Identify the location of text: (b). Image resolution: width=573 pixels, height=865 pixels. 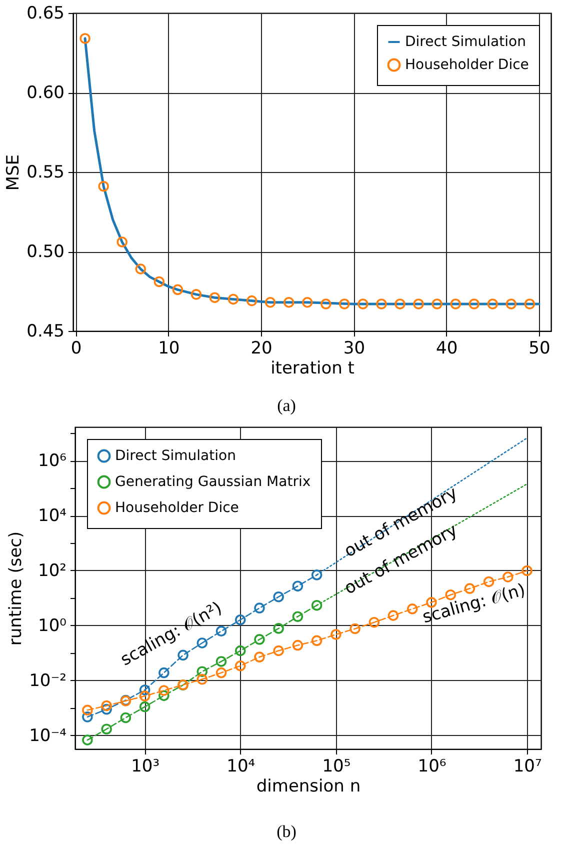
(287, 832).